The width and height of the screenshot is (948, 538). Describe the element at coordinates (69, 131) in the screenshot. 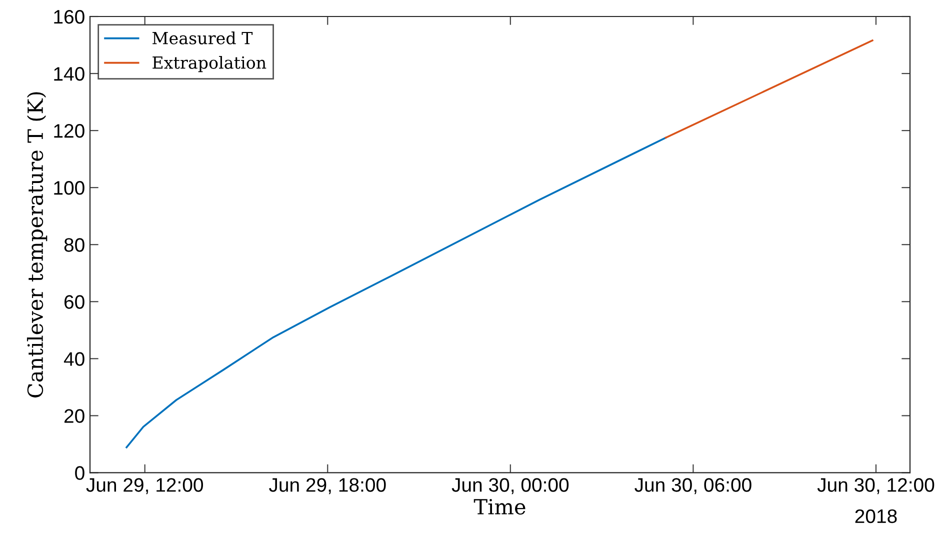

I see `y-tick-label: 120` at that location.